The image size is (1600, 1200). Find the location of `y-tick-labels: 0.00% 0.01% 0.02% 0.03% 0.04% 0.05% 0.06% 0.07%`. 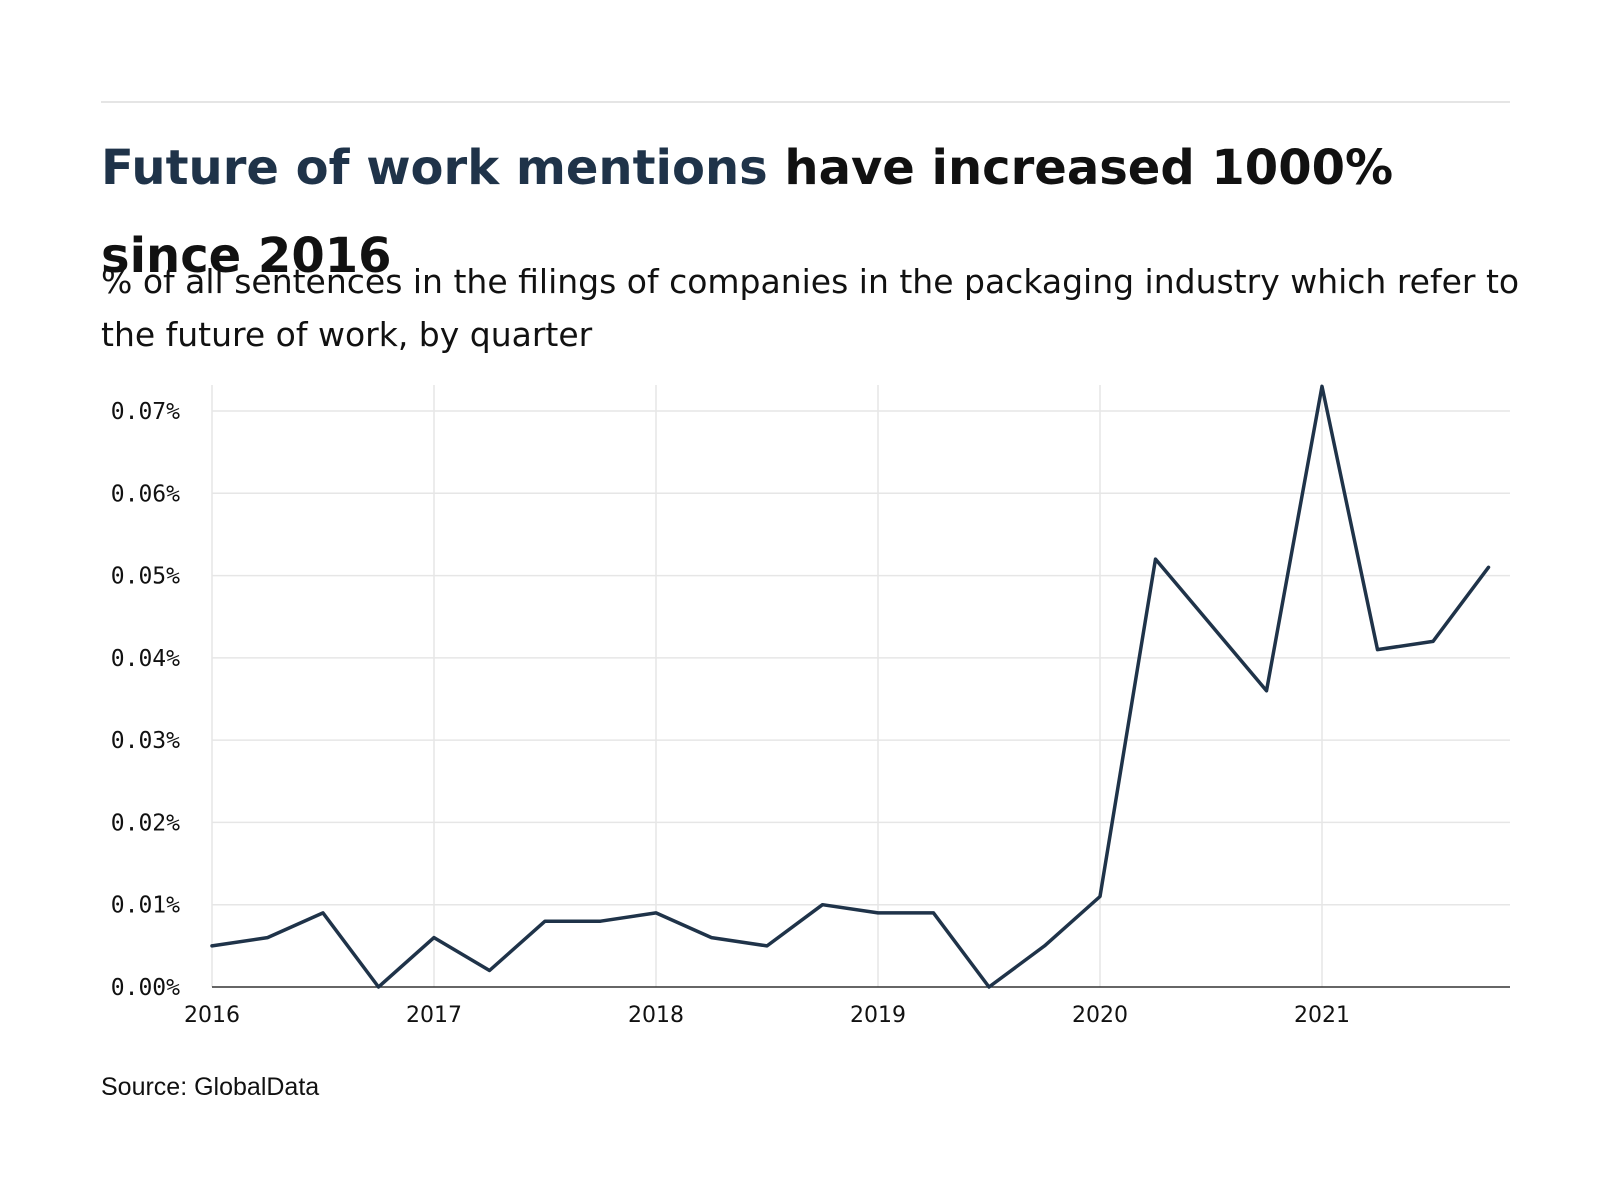

y-tick-labels: 0.00% 0.01% 0.02% 0.03% 0.04% 0.05% 0.06% 0.07% is located at coordinates (145, 700).